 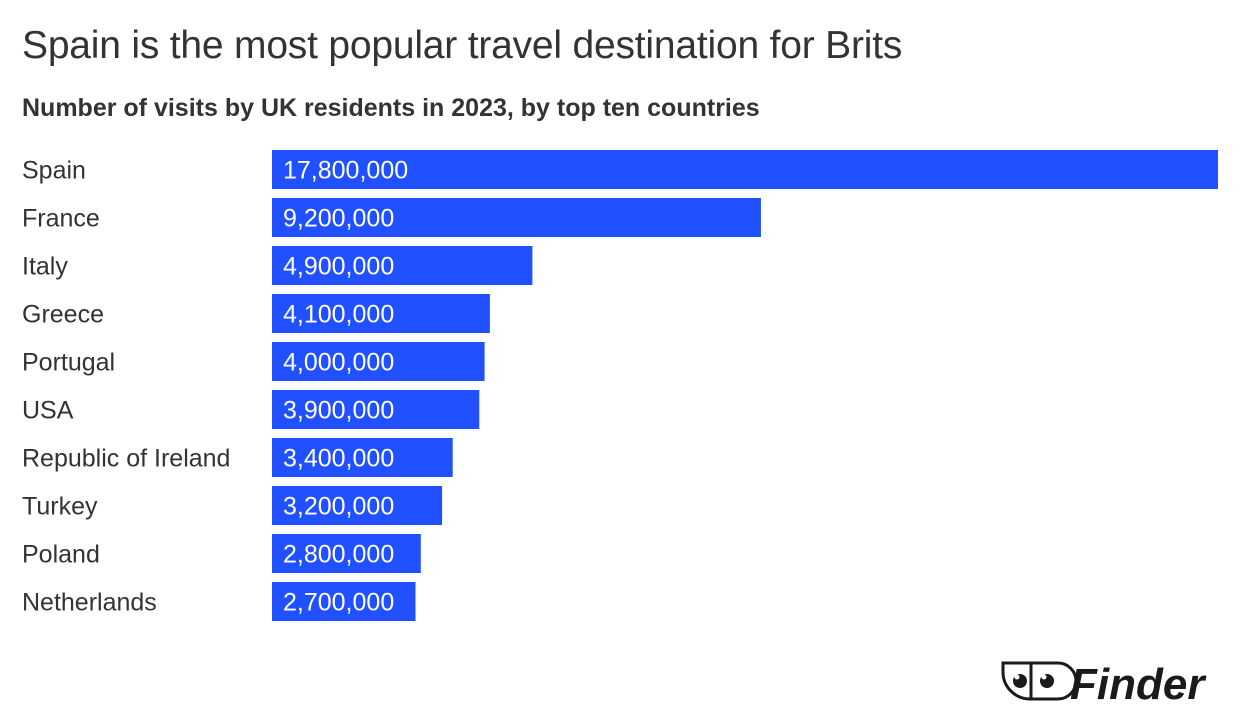 I want to click on category-label: Greece, so click(x=63, y=315).